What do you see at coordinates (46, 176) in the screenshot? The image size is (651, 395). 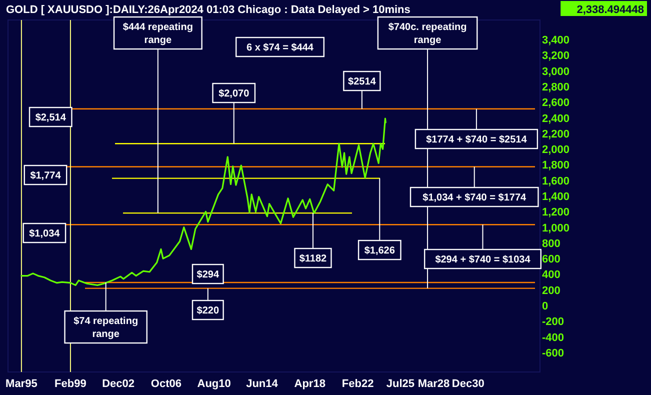 I see `annotation: $1,774` at bounding box center [46, 176].